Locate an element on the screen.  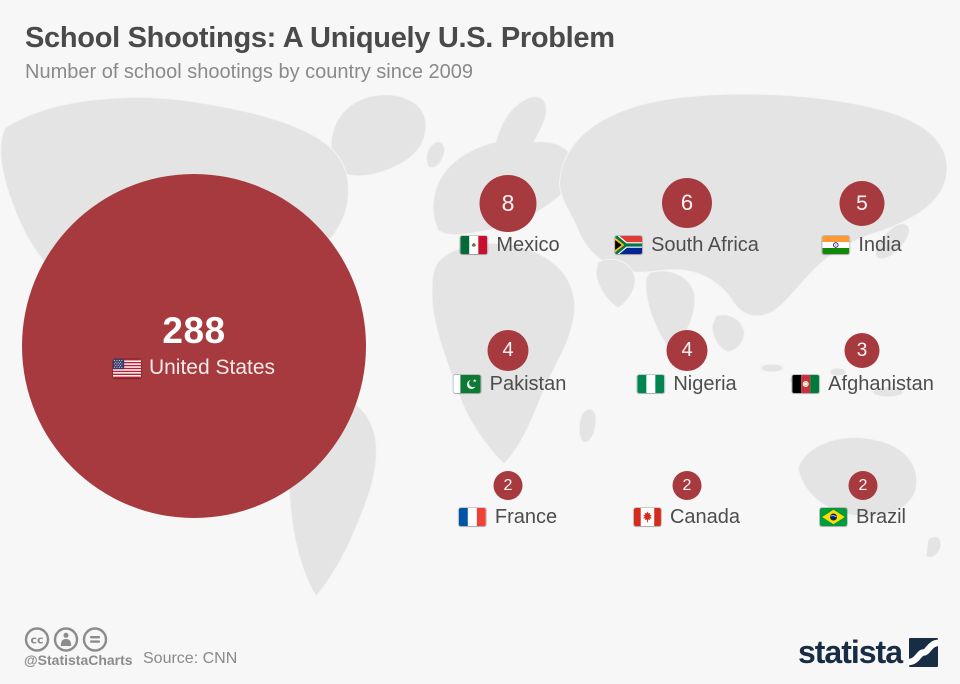
us-label: United States is located at coordinates (194, 368).